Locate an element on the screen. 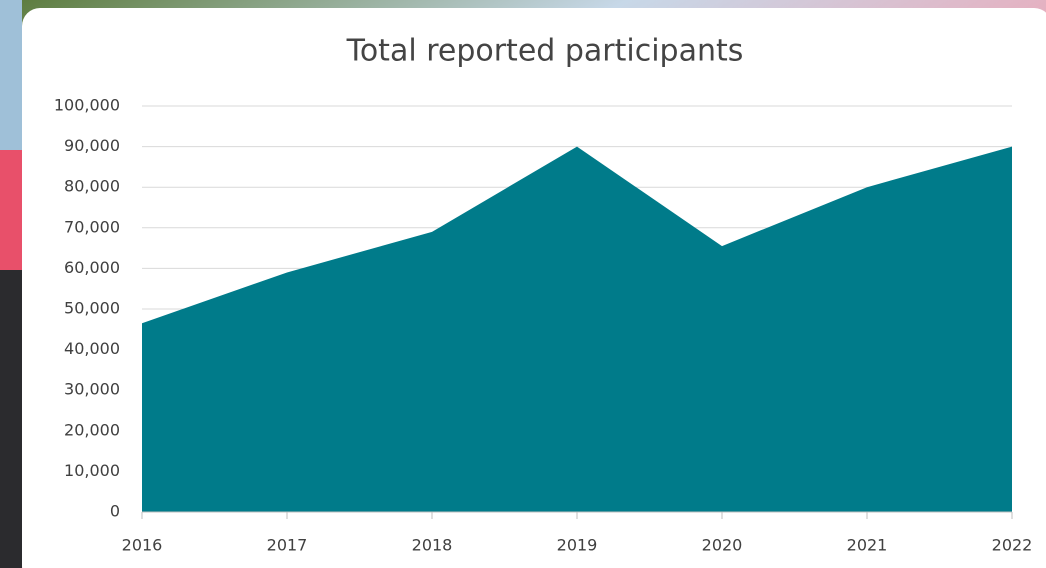  y-tick-label: 50,000 is located at coordinates (92, 308).